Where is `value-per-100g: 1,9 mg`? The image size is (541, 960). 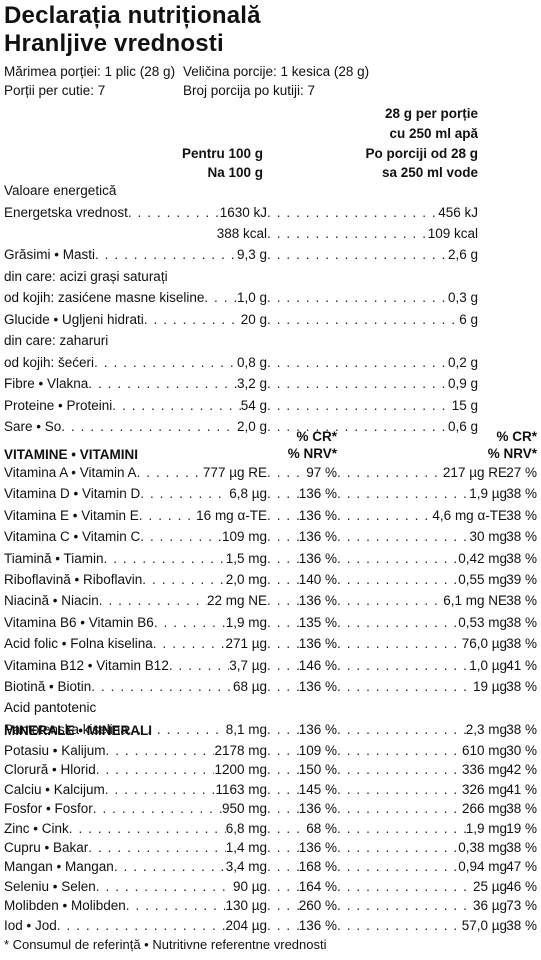
value-per-100g: 1,9 mg is located at coordinates (246, 622).